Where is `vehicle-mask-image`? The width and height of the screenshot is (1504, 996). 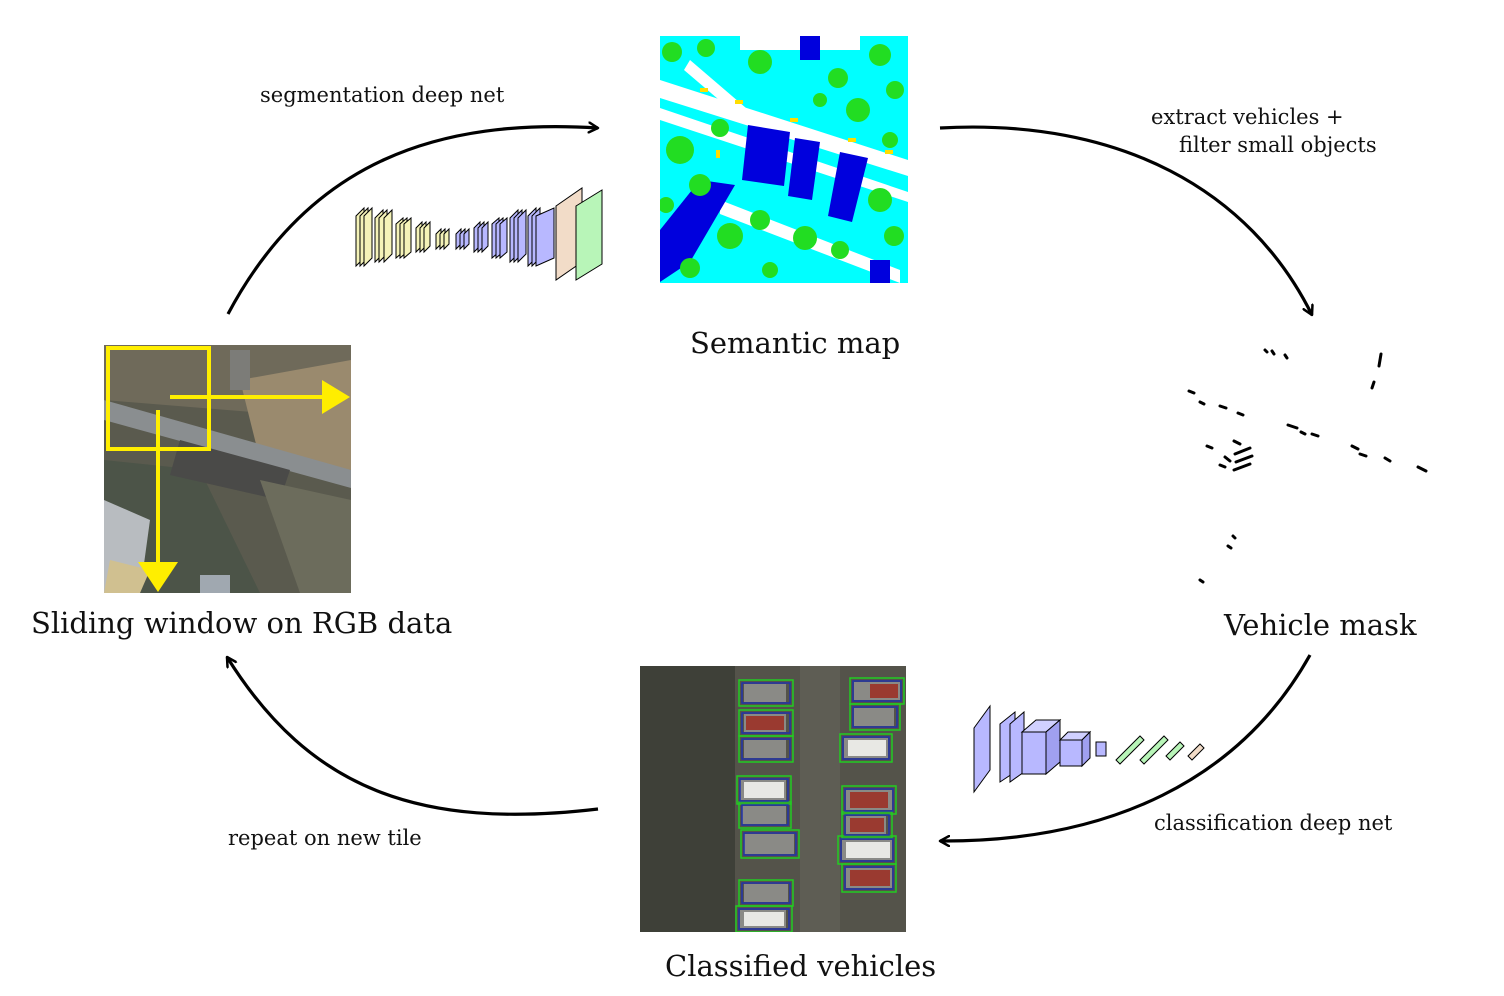 vehicle-mask-image is located at coordinates (1307, 466).